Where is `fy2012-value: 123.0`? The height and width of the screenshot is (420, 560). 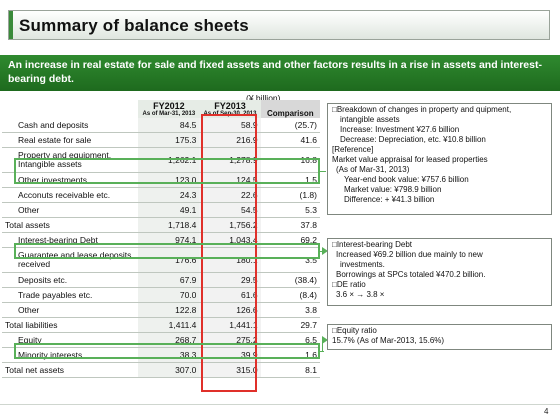 fy2012-value: 123.0 is located at coordinates (169, 180).